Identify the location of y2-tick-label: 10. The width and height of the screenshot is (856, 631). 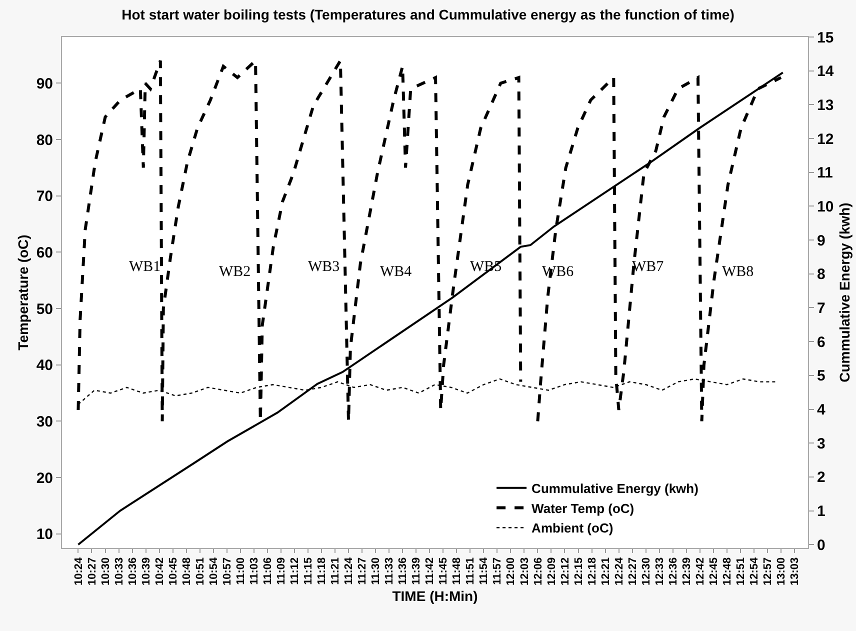
(825, 207).